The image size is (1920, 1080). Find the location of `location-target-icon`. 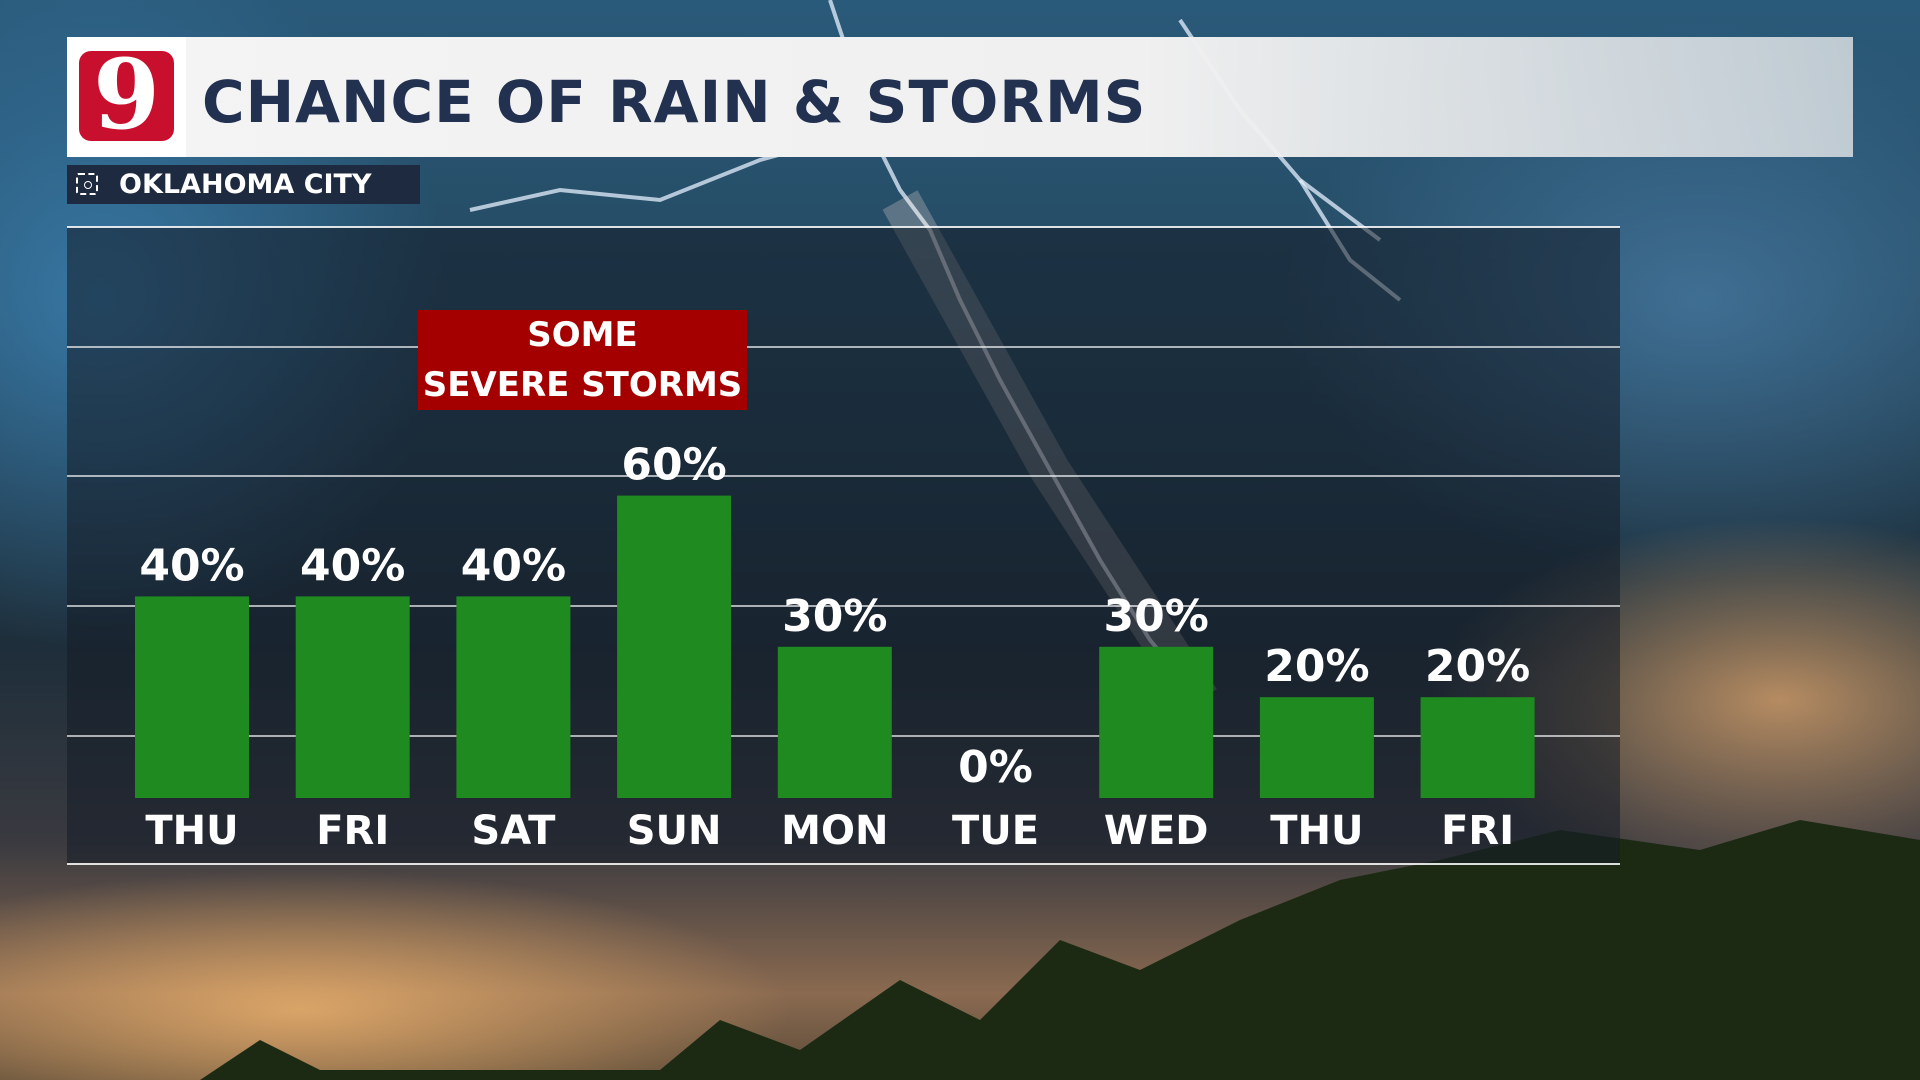

location-target-icon is located at coordinates (87, 184).